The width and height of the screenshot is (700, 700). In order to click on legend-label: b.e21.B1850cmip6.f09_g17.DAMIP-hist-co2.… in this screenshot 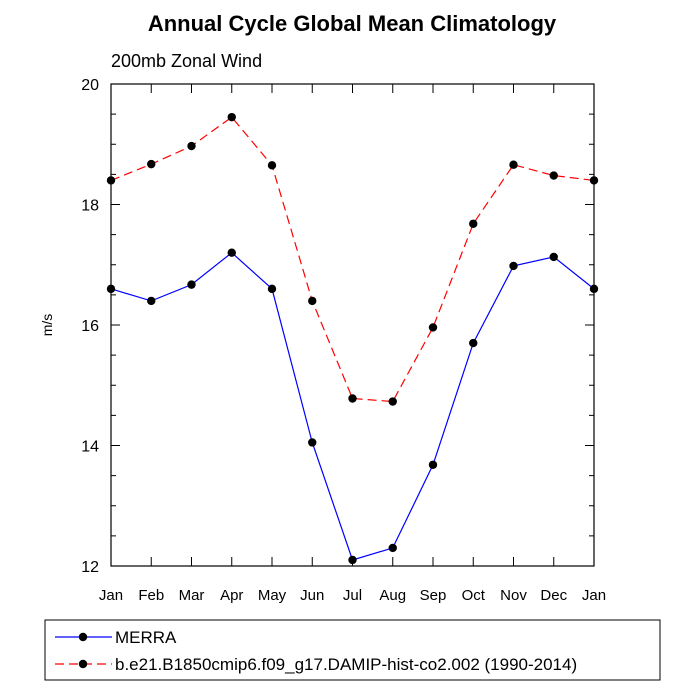, I will do `click(346, 664)`.